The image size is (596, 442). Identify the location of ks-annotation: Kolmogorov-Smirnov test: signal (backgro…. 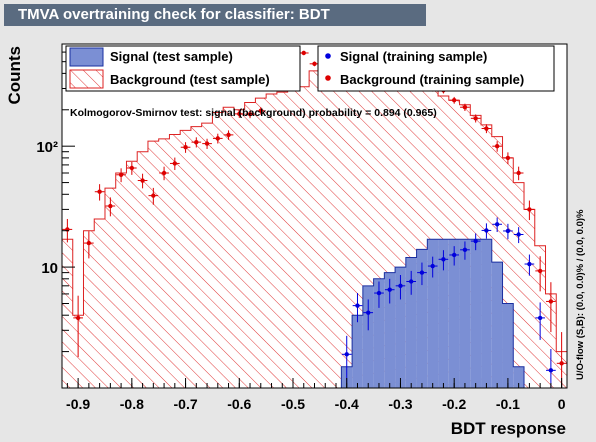
(253, 113).